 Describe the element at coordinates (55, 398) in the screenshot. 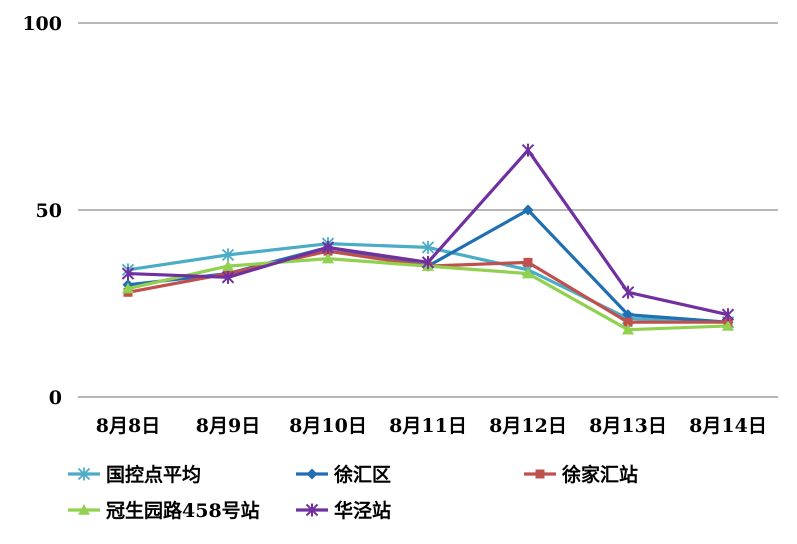

I see `y-tick-label: 0` at that location.